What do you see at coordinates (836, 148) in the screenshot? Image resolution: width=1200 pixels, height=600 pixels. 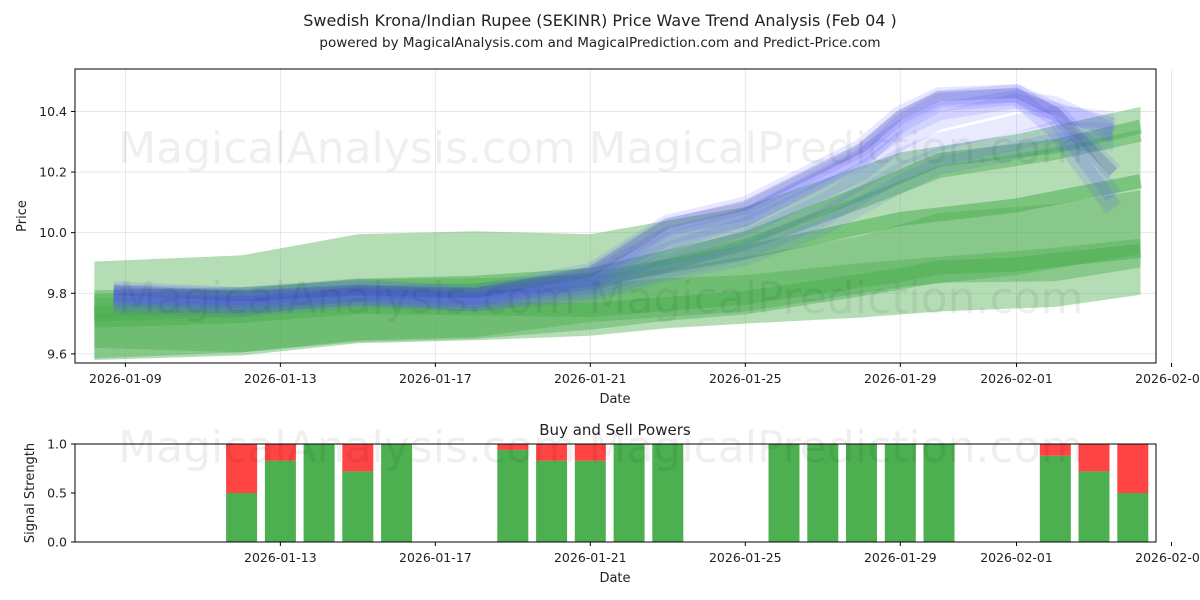 I see `watermark-2: MagicalPrediction.com` at bounding box center [836, 148].